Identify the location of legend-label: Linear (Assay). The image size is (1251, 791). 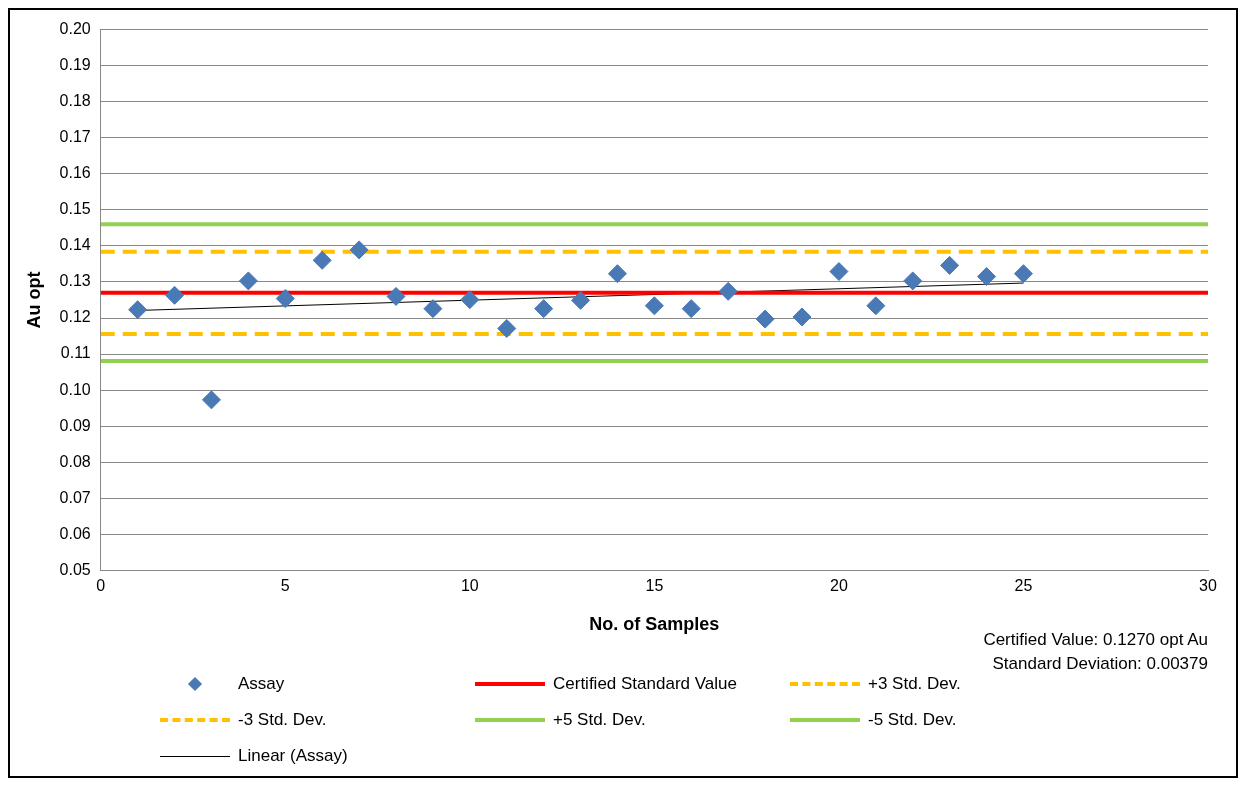
(293, 756).